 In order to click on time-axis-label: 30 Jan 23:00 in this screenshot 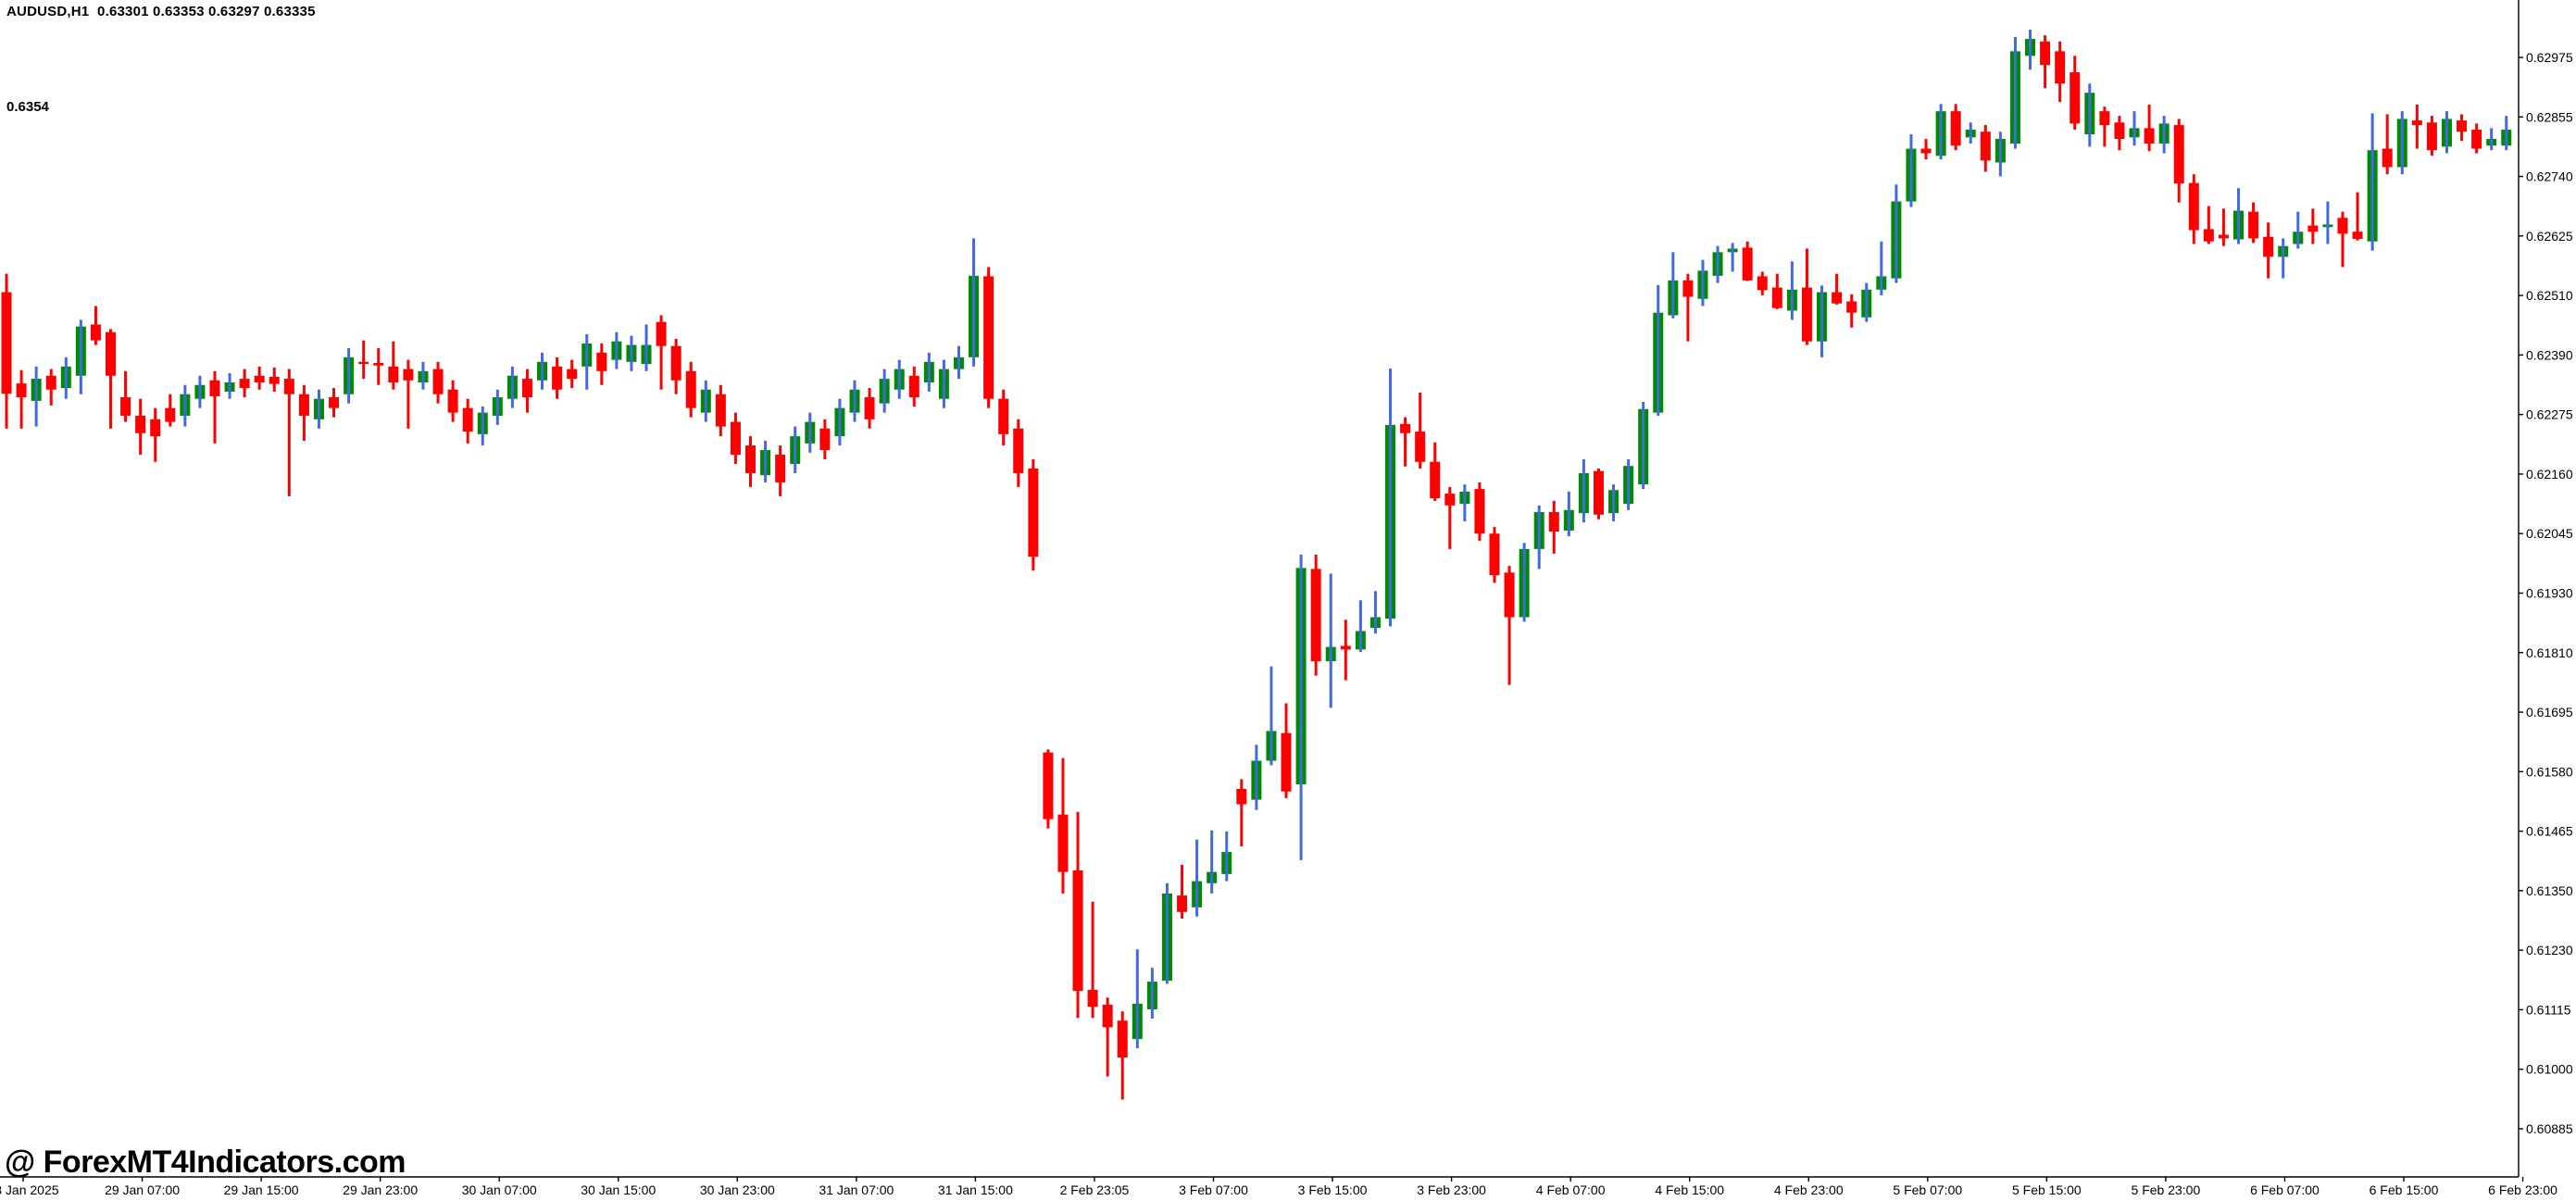, I will do `click(737, 1189)`.